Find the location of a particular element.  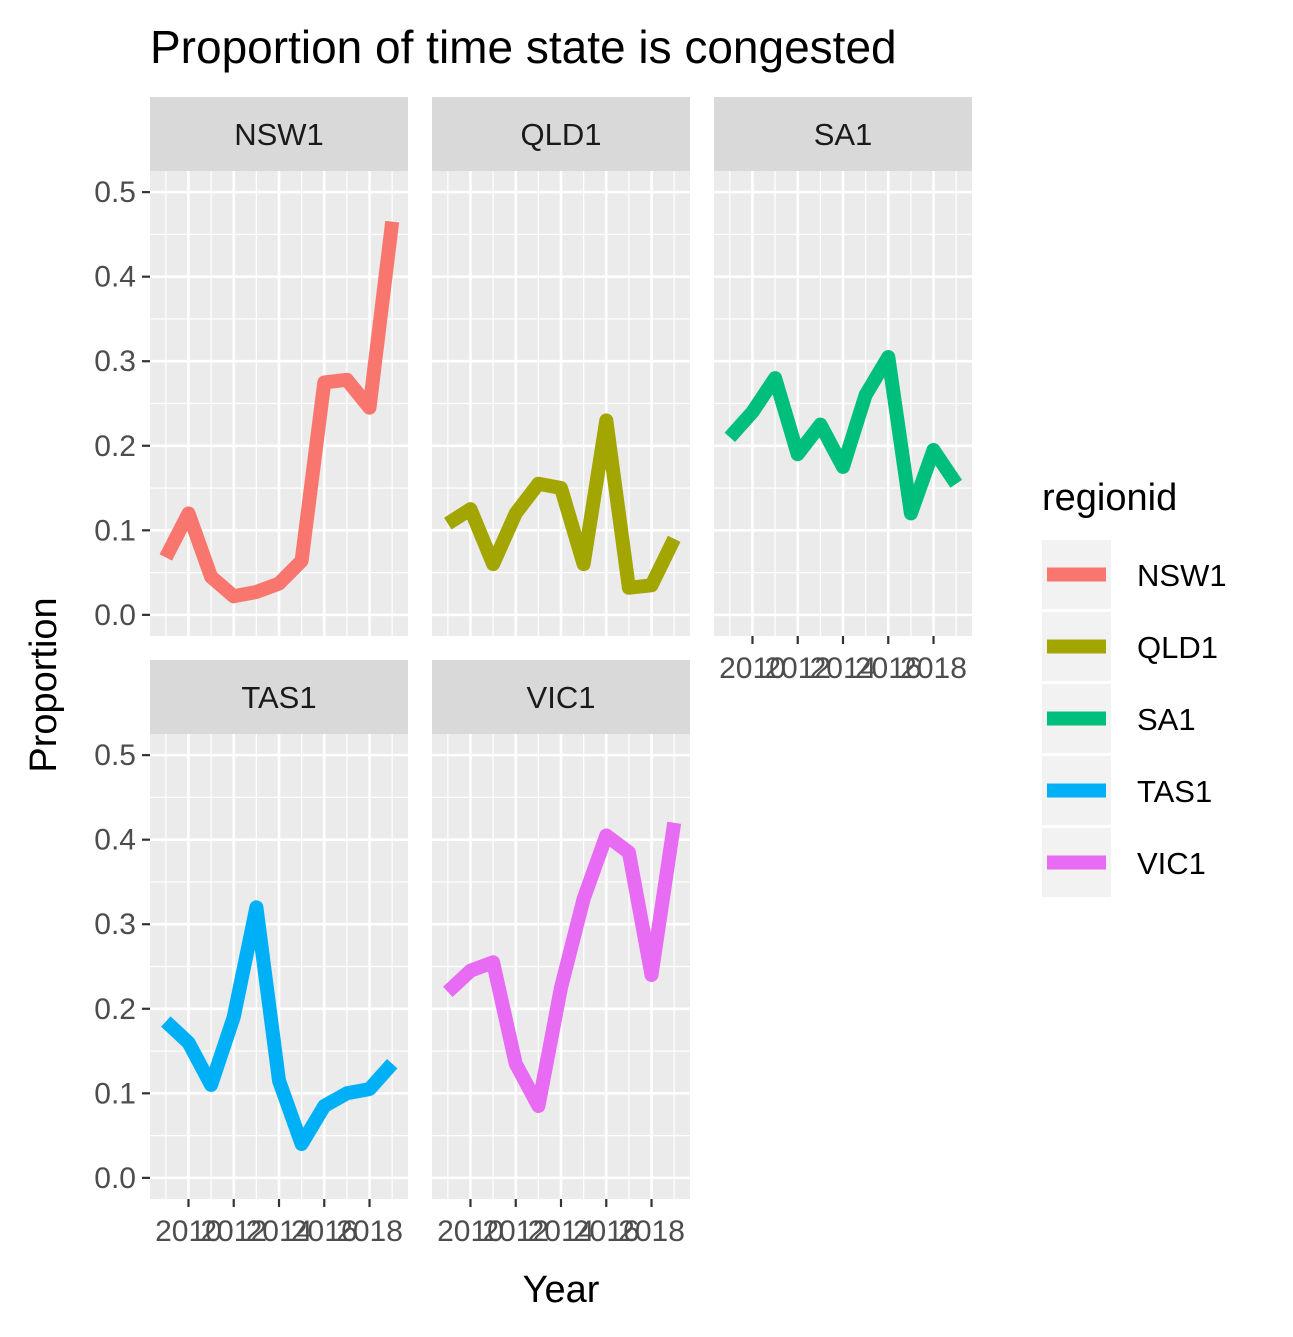

legend-title: regionid is located at coordinates (1109, 498).